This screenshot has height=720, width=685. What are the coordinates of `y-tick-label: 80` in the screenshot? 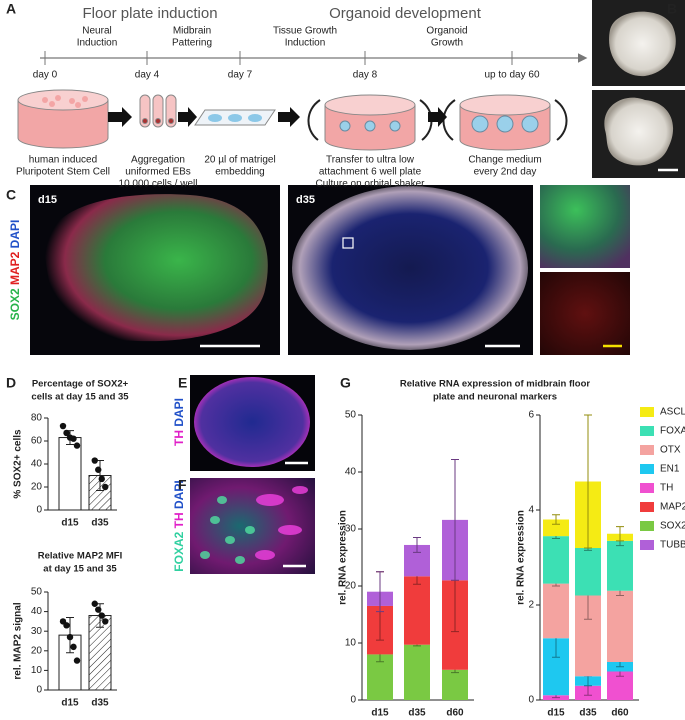 It's located at (37, 418).